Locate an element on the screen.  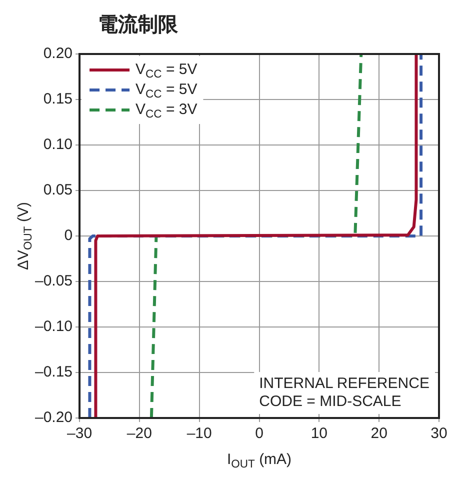
y-tick-label: 0.10 is located at coordinates (58, 145).